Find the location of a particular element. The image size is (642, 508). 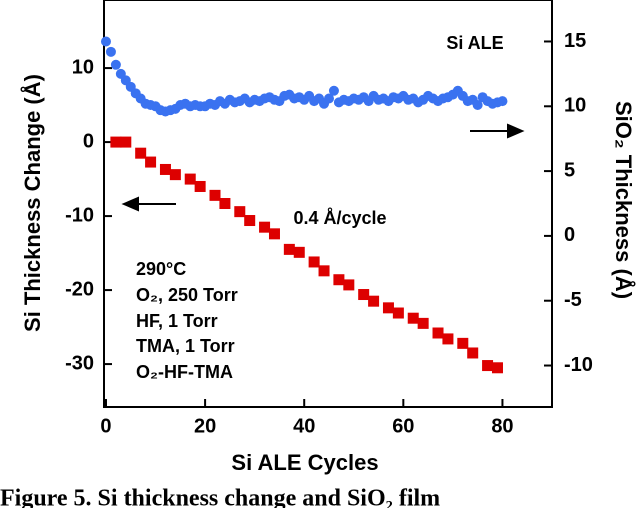

y-axis-label: Si Thickness Change (Å) is located at coordinates (32, 203).